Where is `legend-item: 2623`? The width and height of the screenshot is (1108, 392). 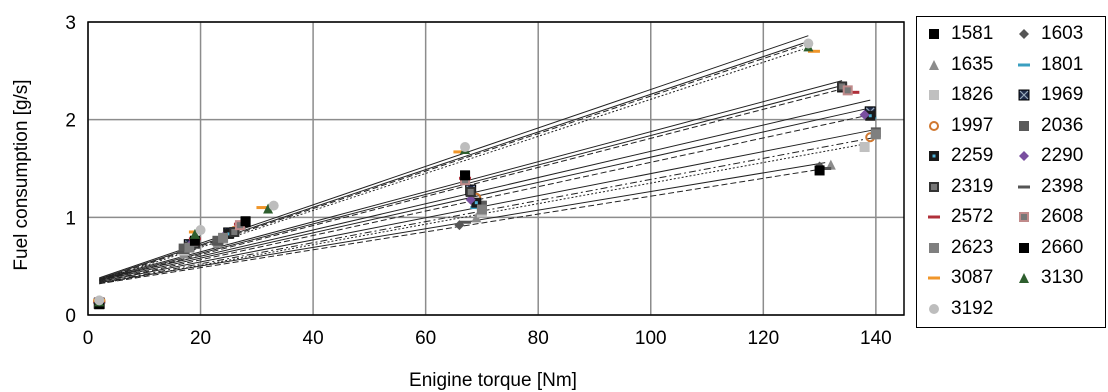
legend-item: 2623 is located at coordinates (958, 248).